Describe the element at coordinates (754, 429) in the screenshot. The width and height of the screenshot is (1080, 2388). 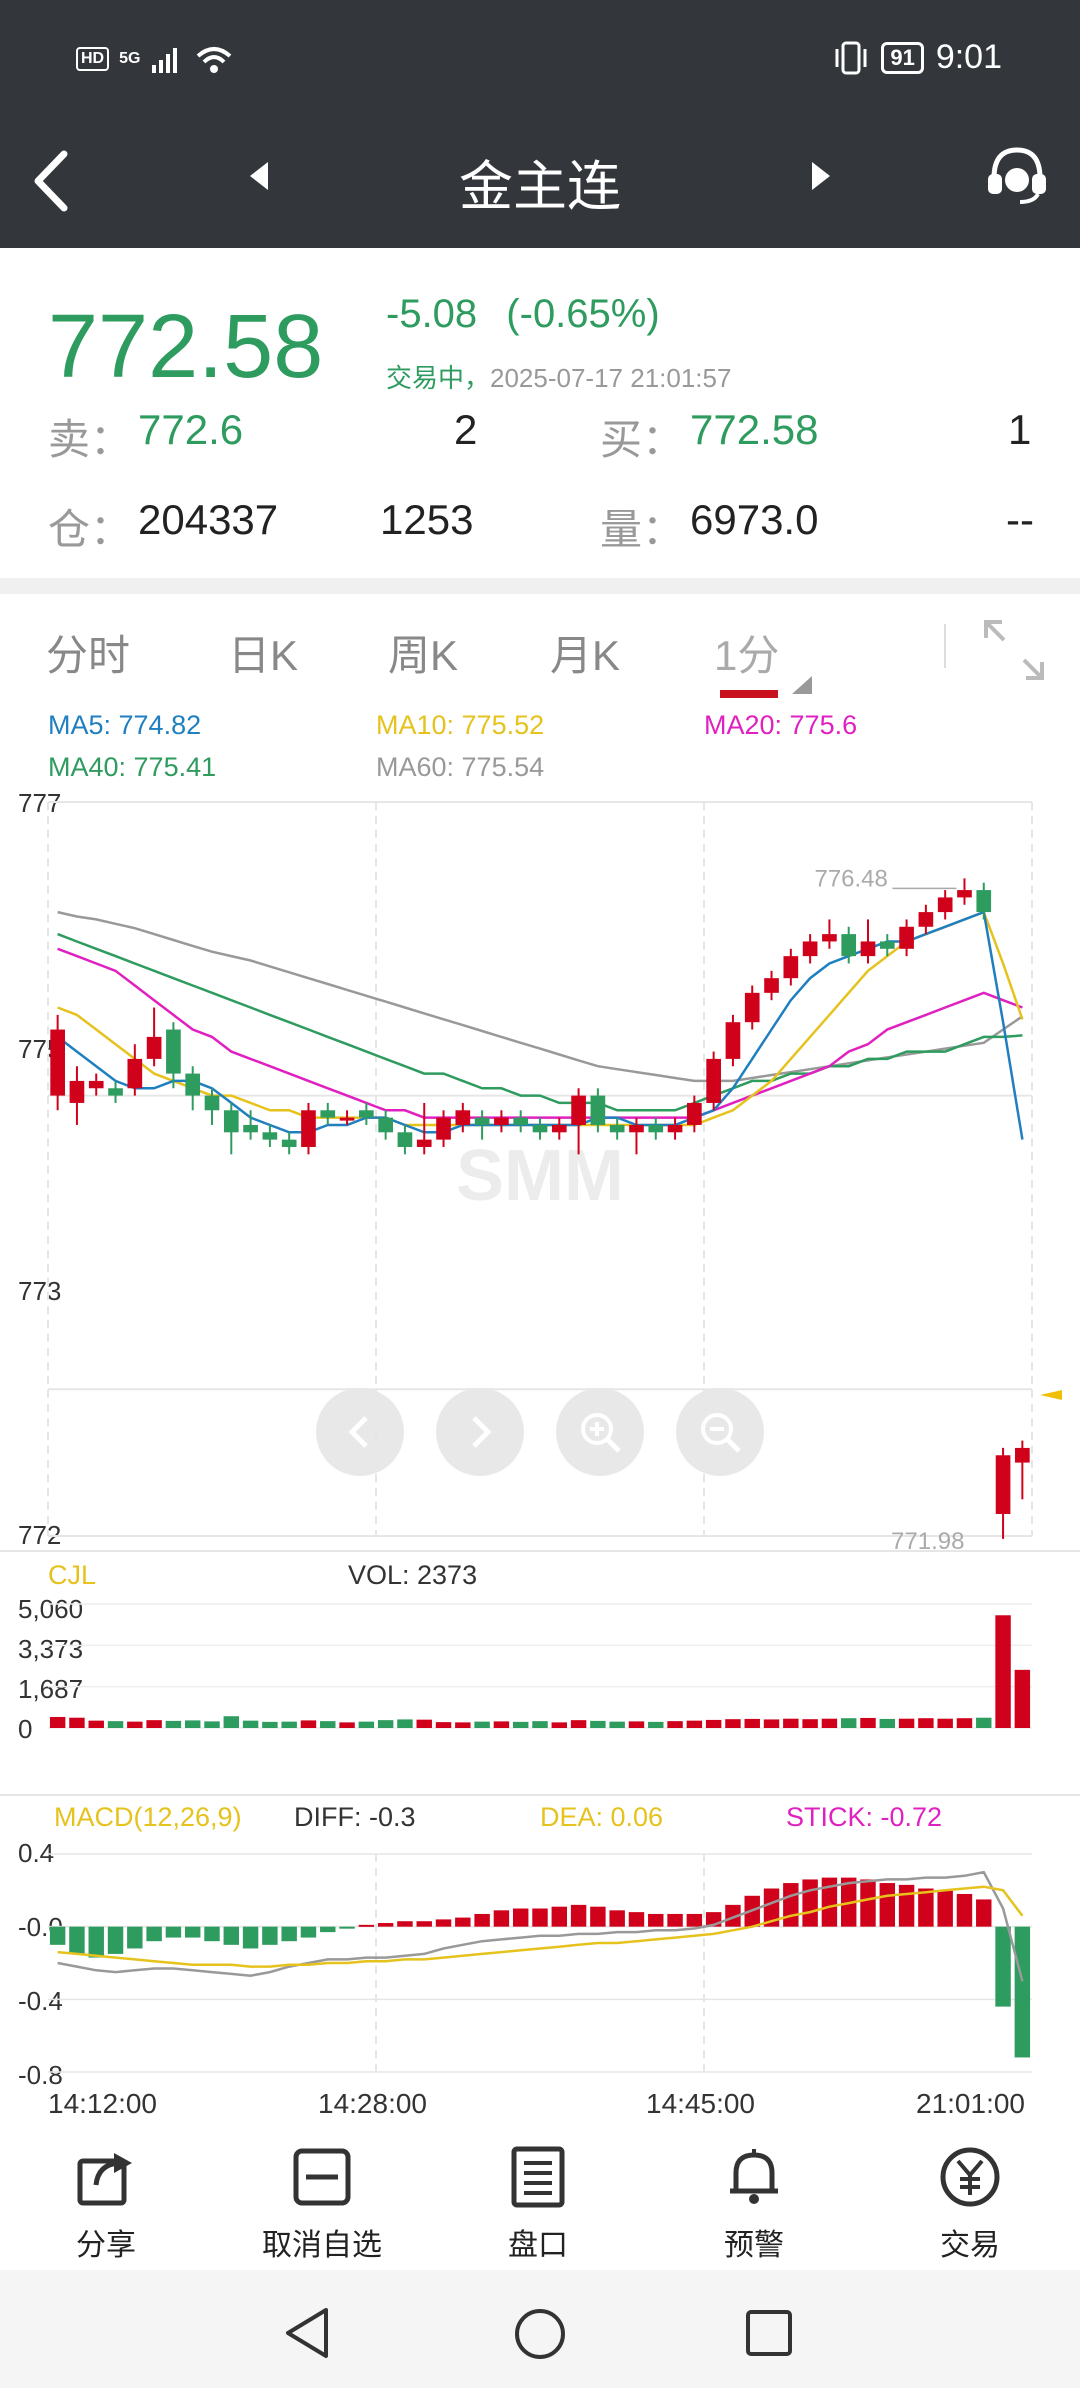
I see `buy-price: 772.58` at that location.